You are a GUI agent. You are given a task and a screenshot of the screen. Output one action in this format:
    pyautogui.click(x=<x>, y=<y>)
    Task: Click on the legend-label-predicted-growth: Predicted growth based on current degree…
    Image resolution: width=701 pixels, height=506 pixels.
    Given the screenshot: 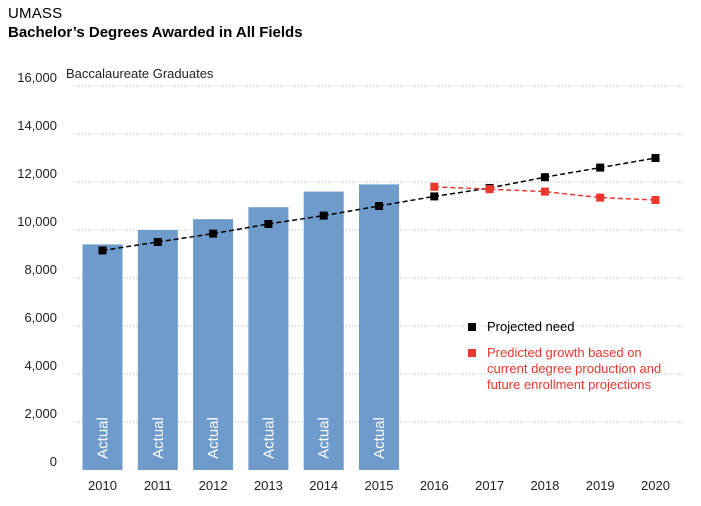 What is the action you would take?
    pyautogui.click(x=574, y=368)
    